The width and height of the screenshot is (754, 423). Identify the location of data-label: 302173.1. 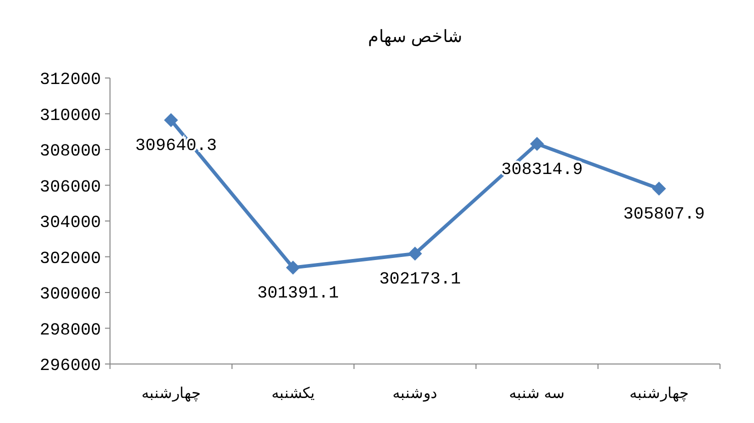
(420, 280).